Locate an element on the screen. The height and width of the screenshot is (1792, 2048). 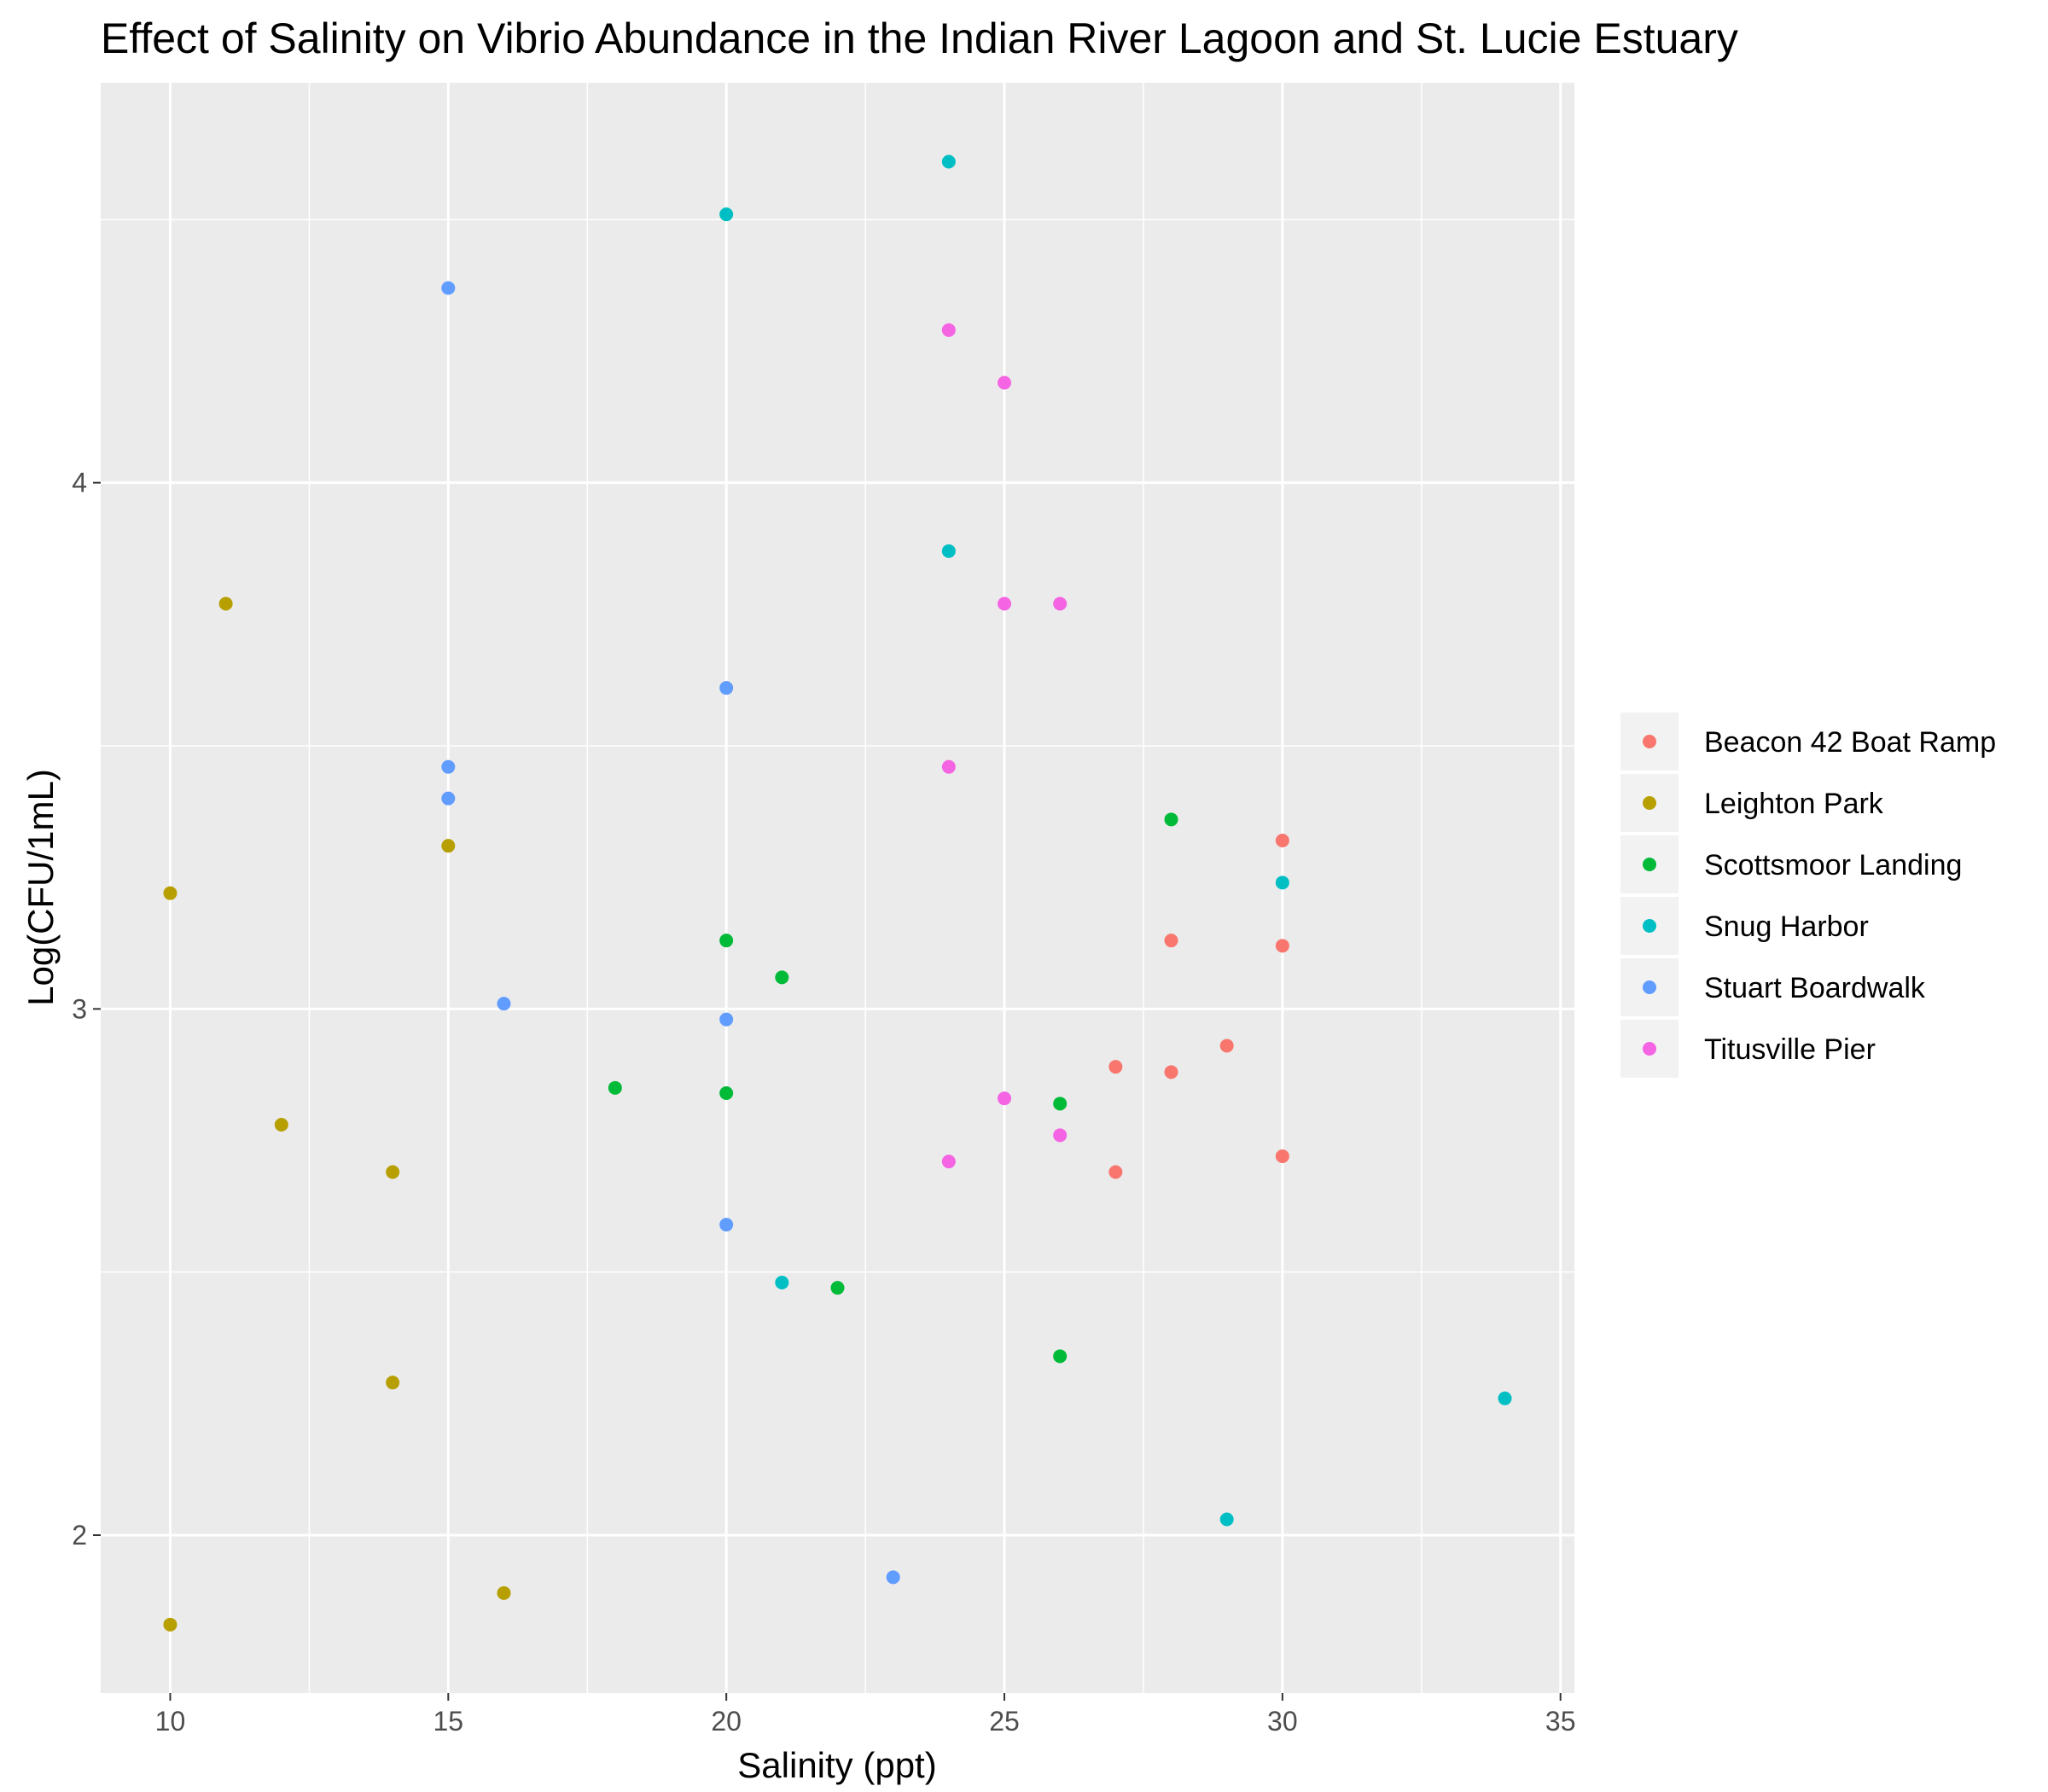
legend-label: Leighton Park is located at coordinates (1794, 804).